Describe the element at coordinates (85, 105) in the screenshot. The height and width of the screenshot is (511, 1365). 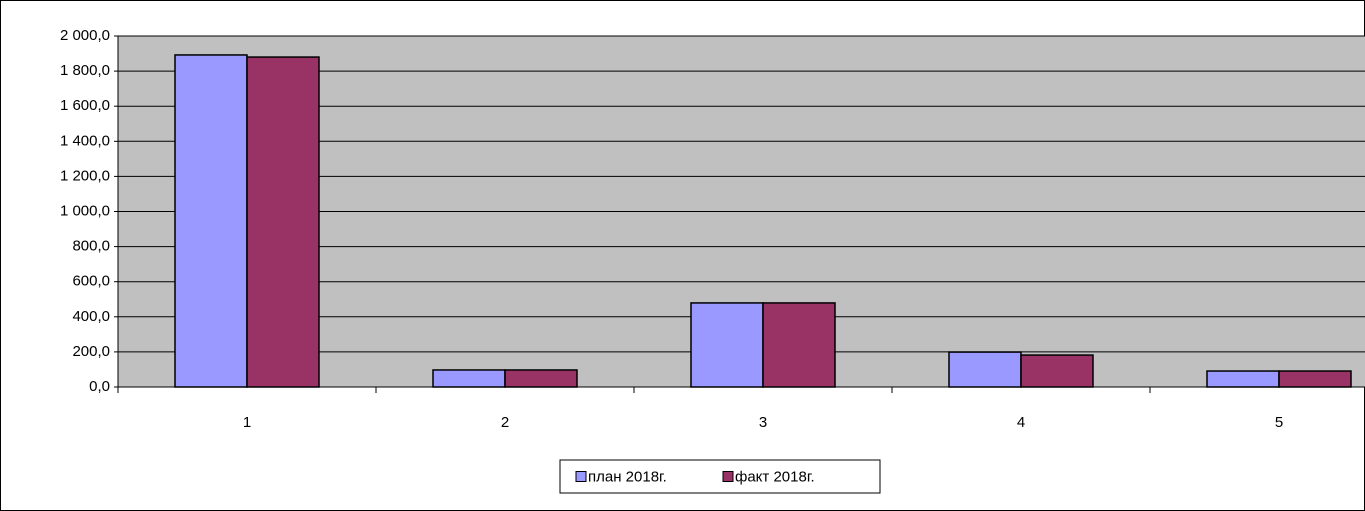
I see `y-tick-label: 1 600,0` at that location.